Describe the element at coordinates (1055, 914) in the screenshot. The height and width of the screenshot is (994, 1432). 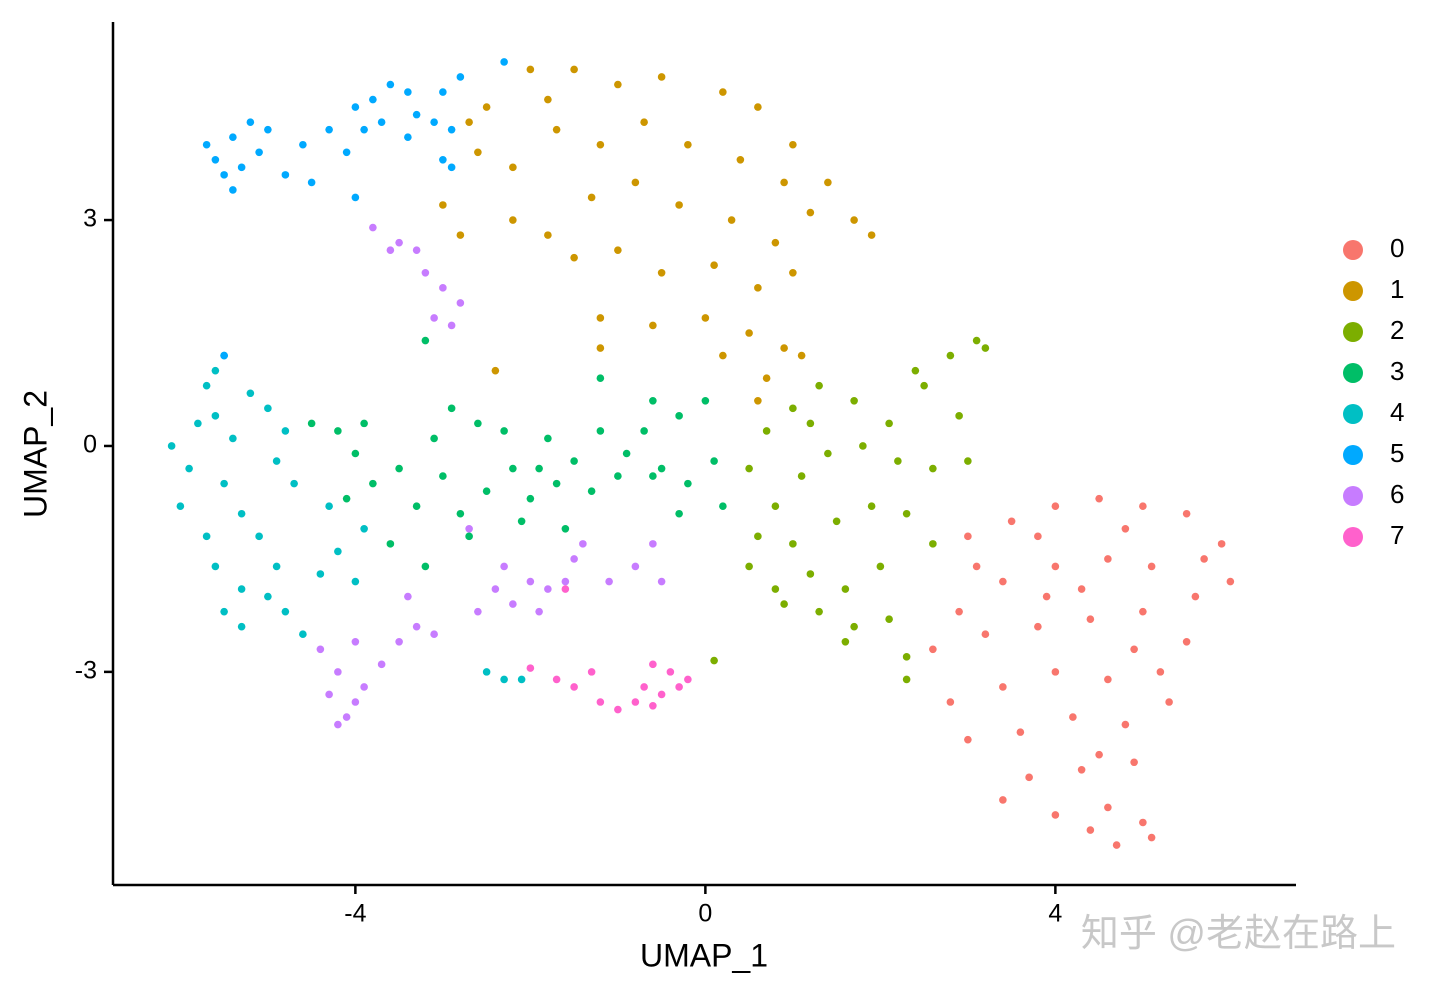
I see `x-tick-label: 4` at that location.